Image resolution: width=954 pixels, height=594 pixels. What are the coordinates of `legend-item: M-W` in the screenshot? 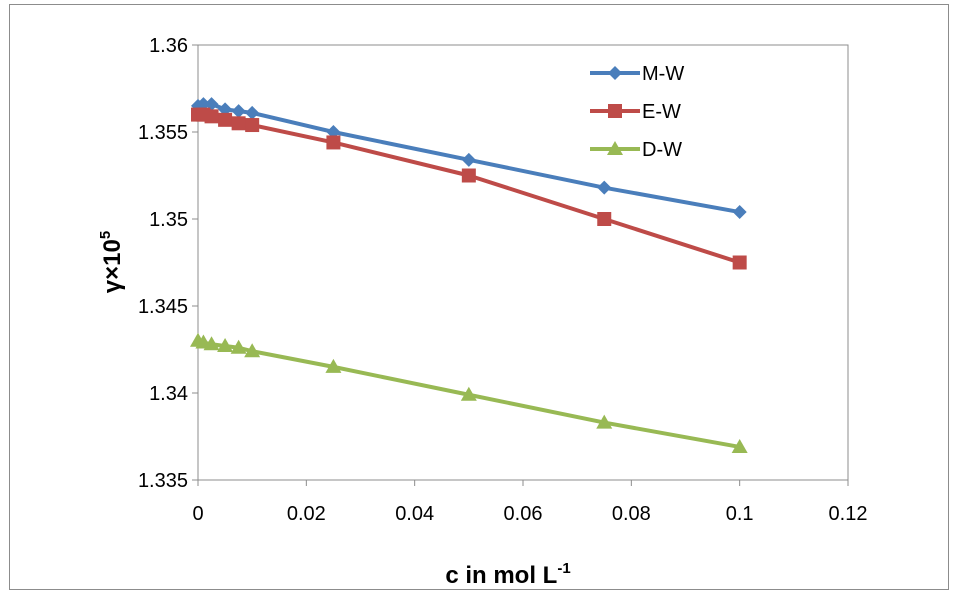 It's located at (637, 74).